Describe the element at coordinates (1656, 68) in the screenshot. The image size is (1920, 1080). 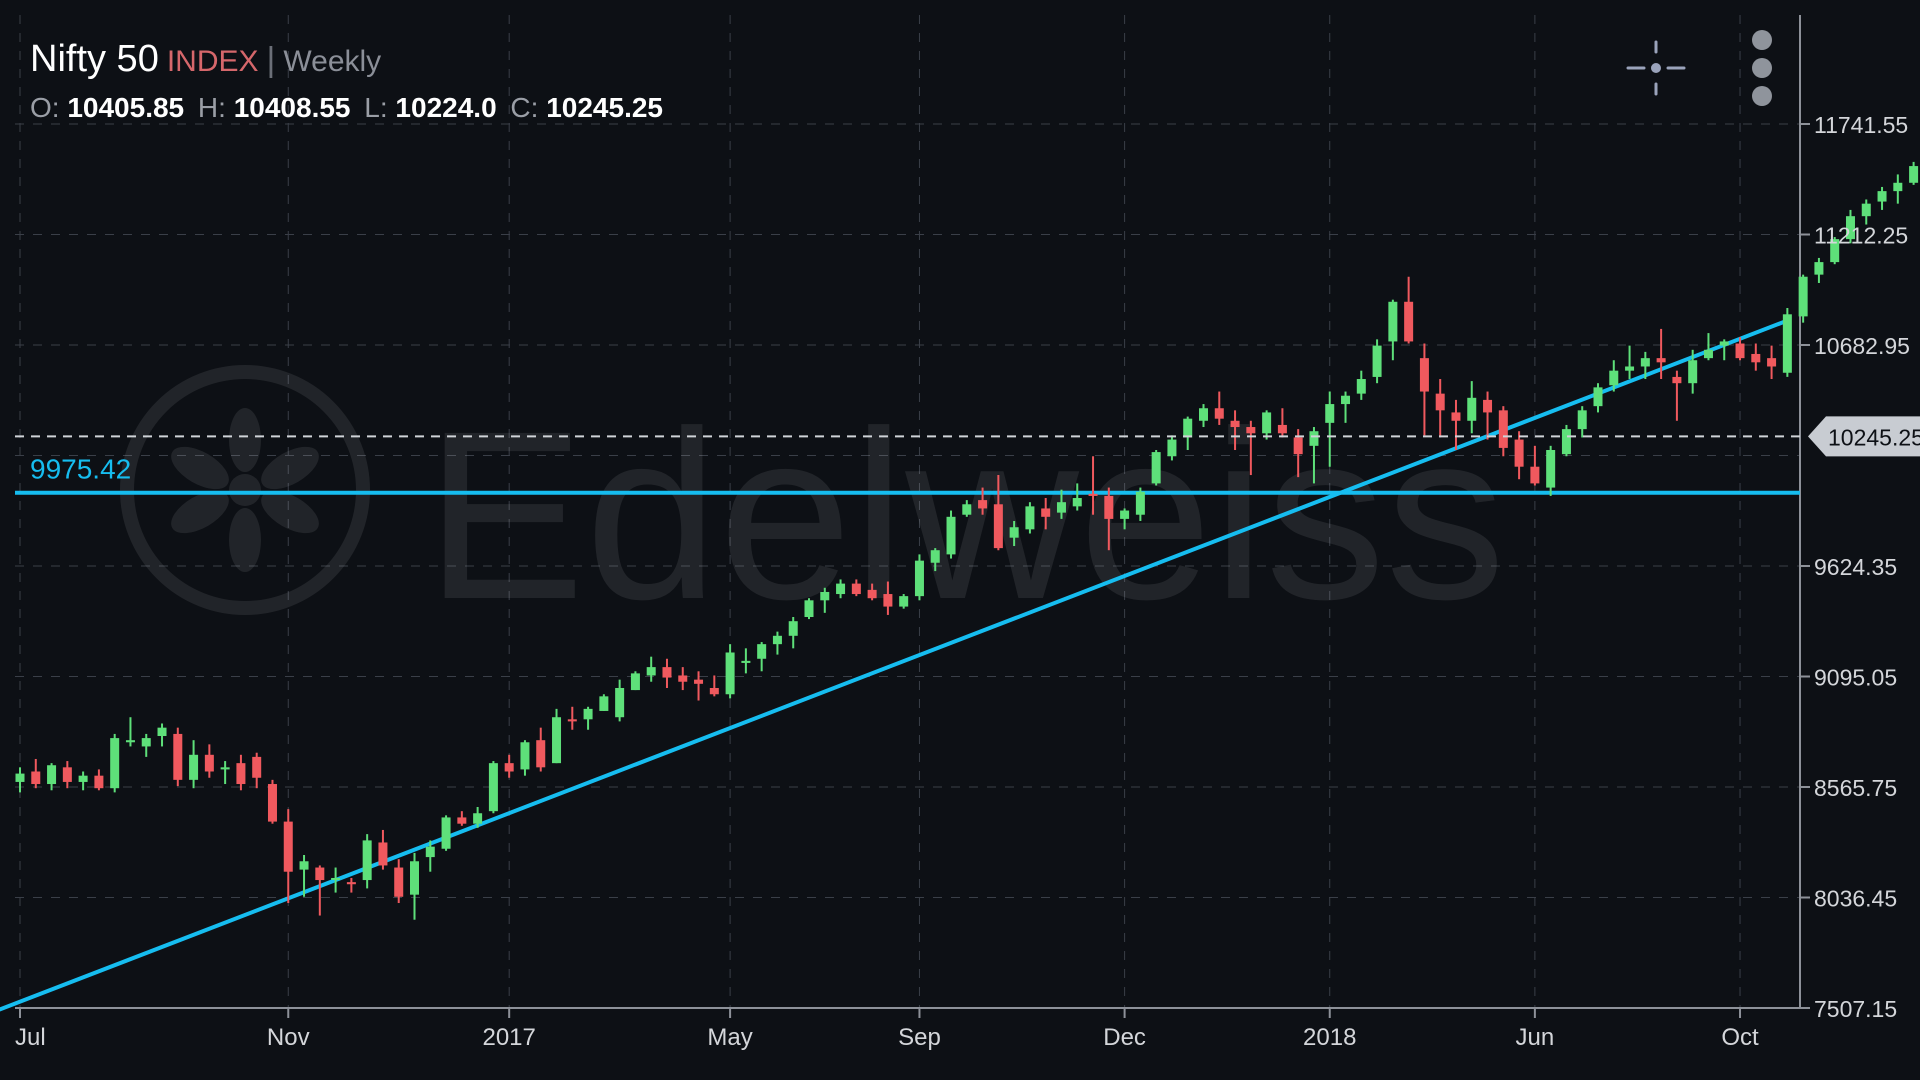
I see `crosshair-button` at that location.